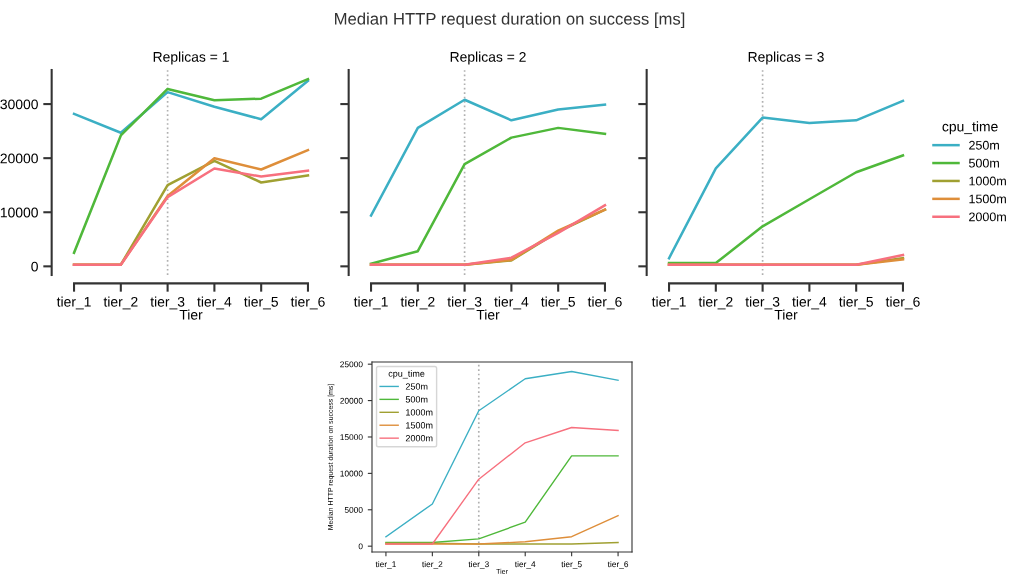 The image size is (1019, 579). Describe the element at coordinates (191, 58) in the screenshot. I see `chart-title: Replicas = 1` at that location.